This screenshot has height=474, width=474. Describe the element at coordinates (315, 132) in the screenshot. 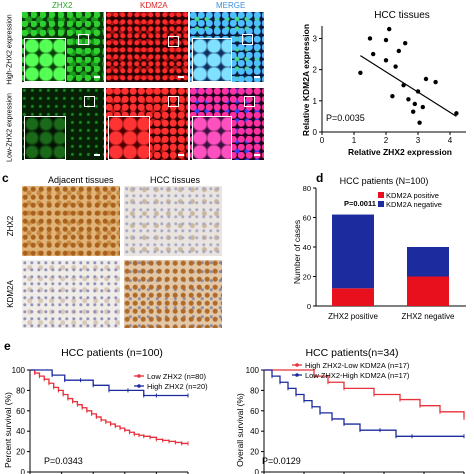

I see `scatter-y-tick-label: 0` at that location.